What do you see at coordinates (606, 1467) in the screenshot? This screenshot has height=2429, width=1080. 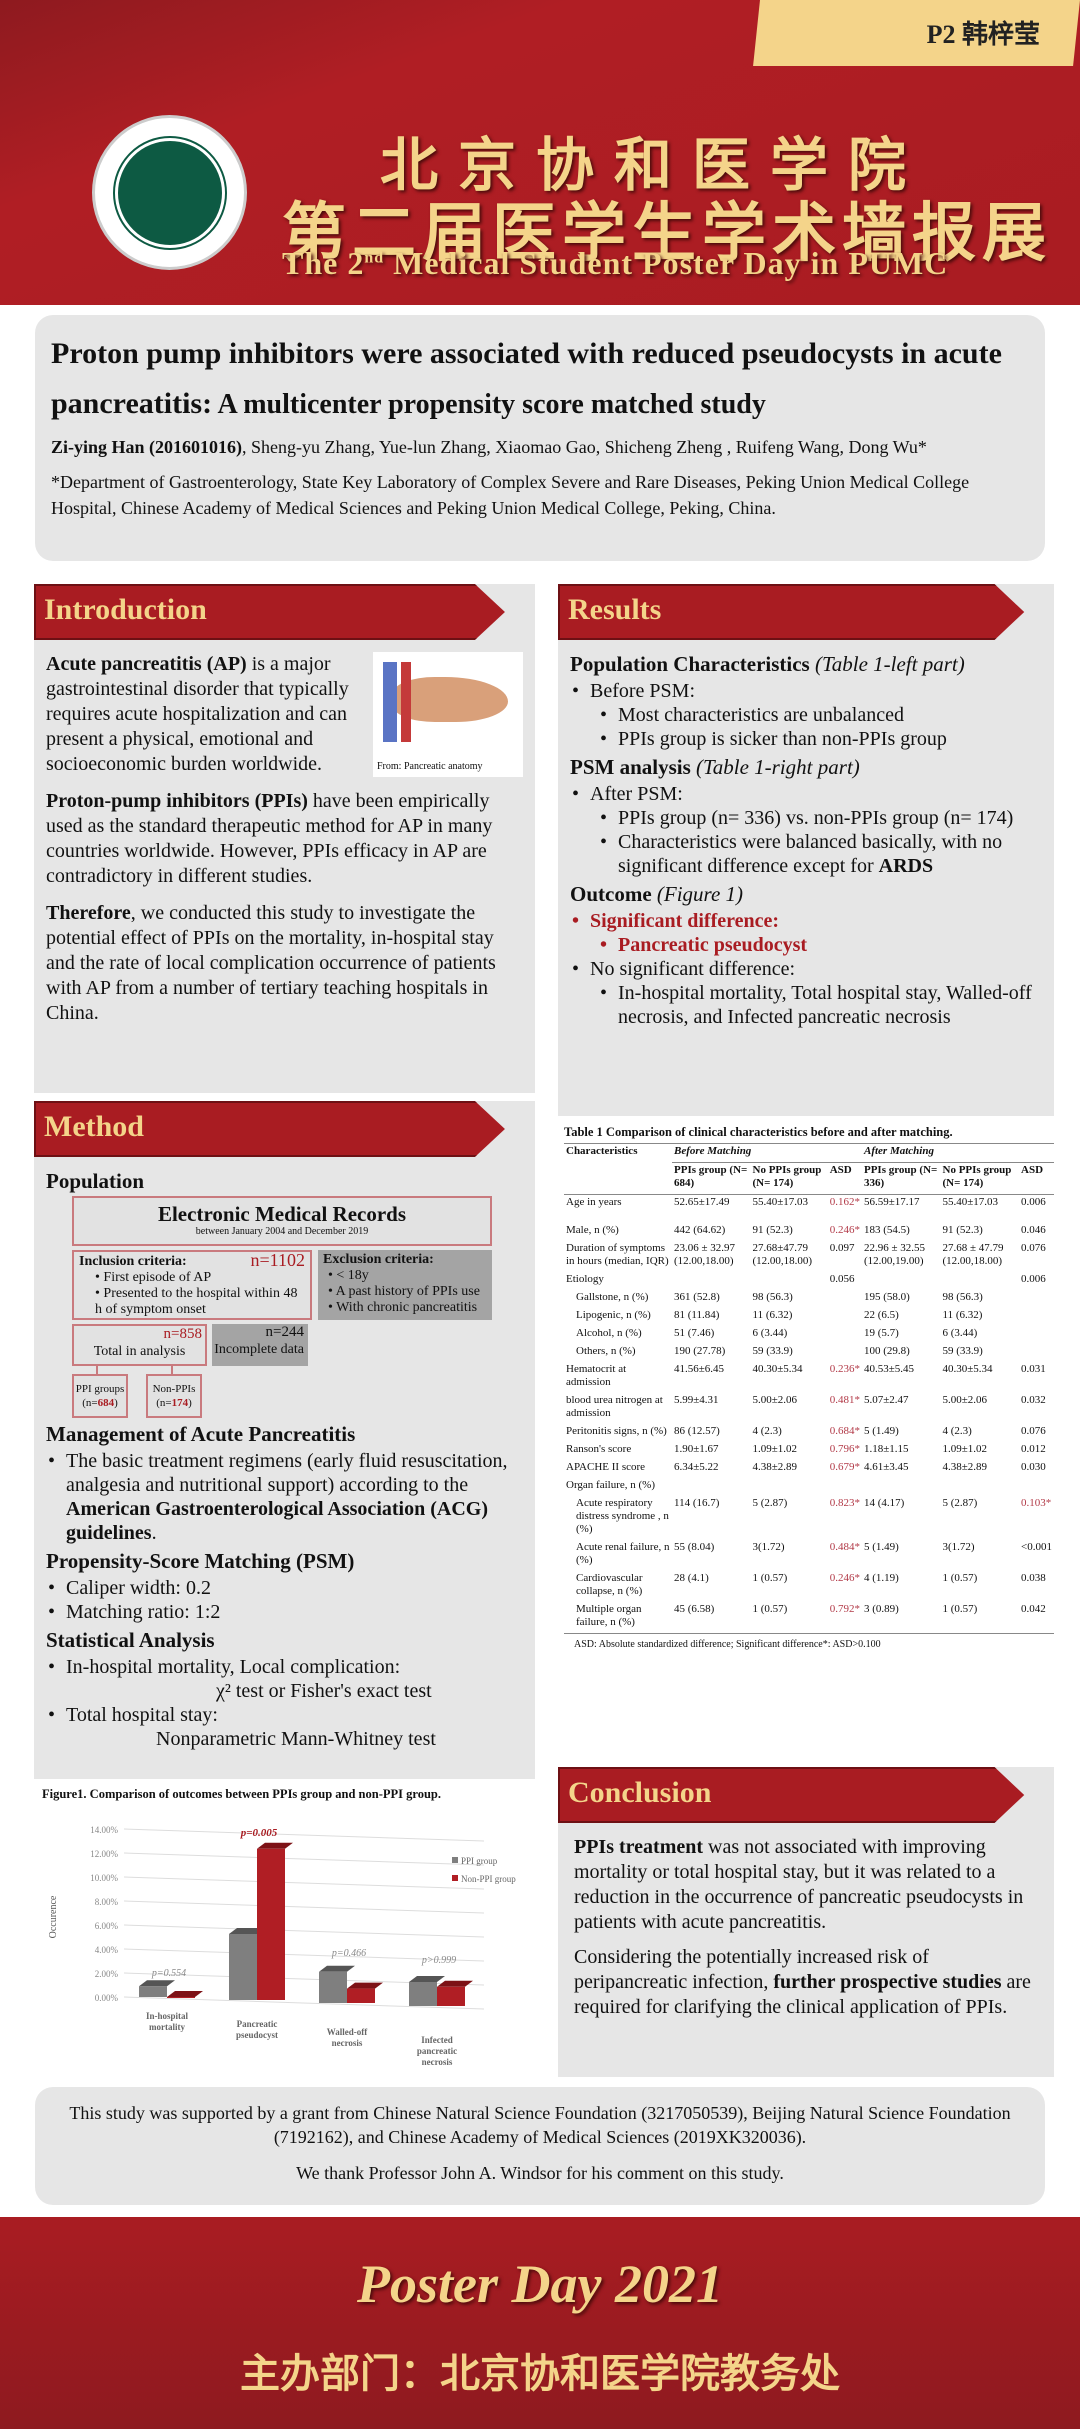 I see `table-cell: APACHE II score` at bounding box center [606, 1467].